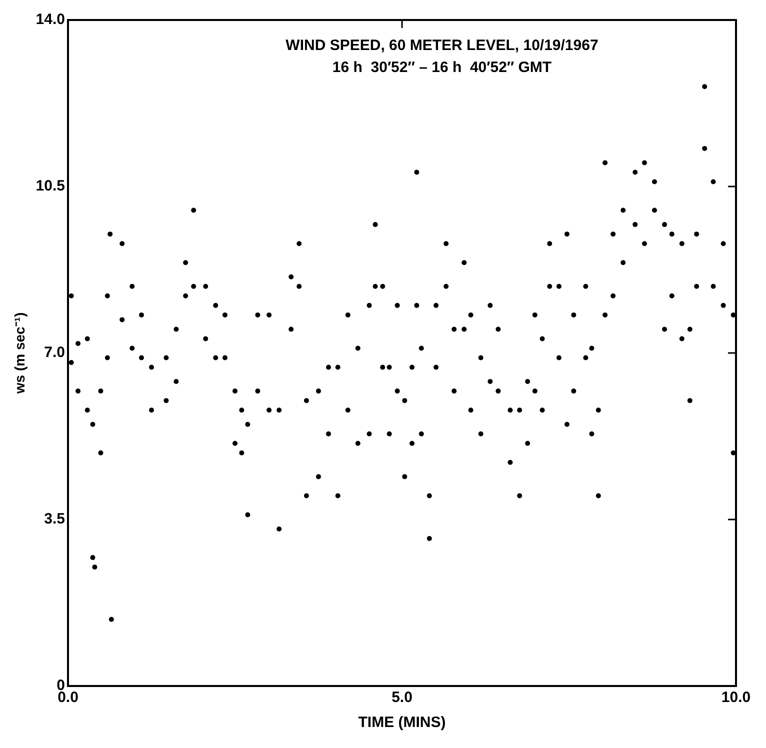  Describe the element at coordinates (402, 697) in the screenshot. I see `x-tick-label: 5.0` at that location.